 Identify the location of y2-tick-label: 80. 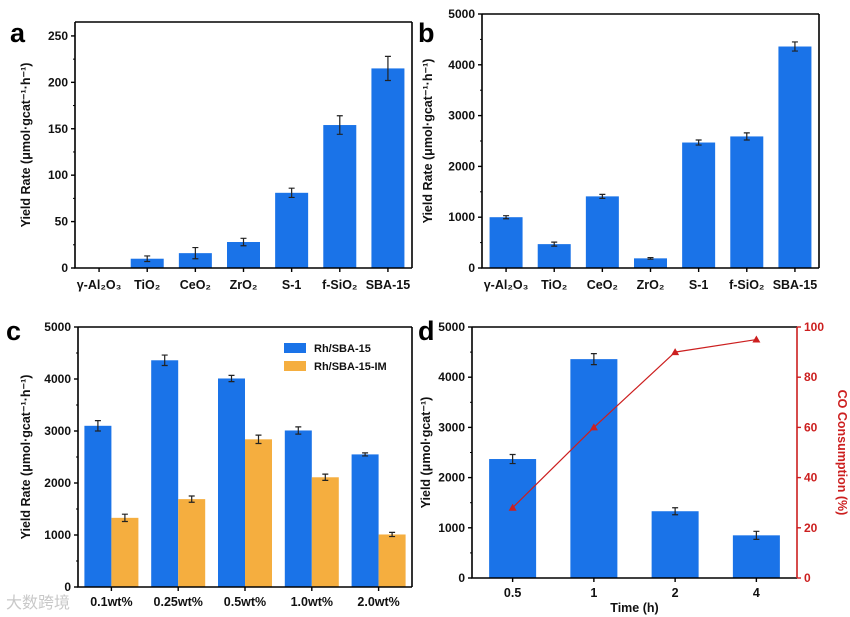
(811, 377).